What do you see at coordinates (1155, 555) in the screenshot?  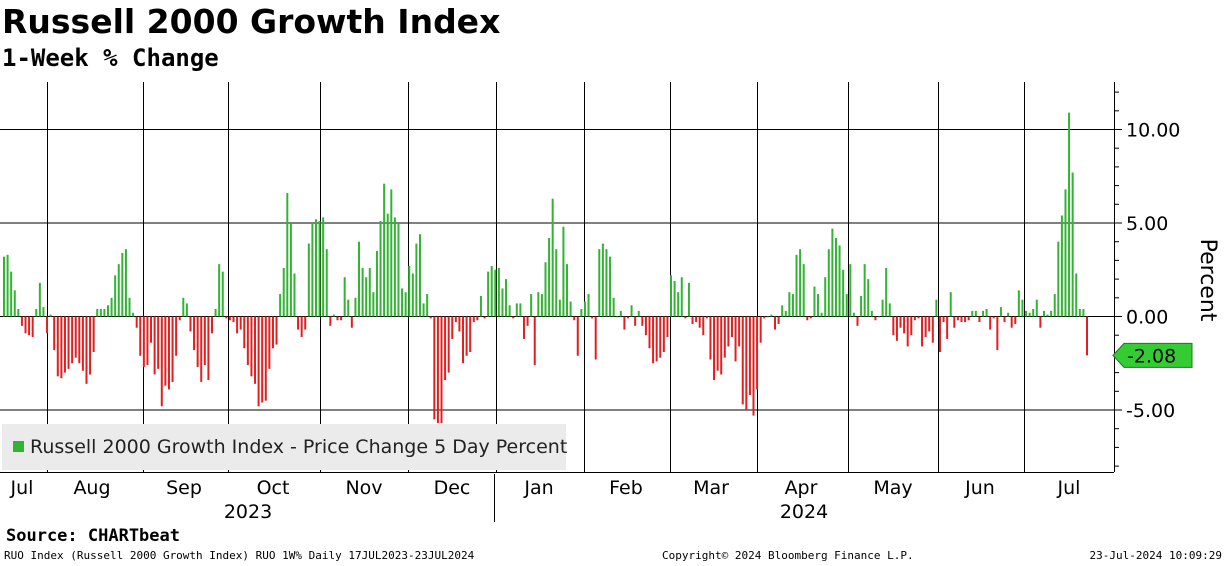 I see `footer-timestamp: 23-Jul-2024 10:09:29` at bounding box center [1155, 555].